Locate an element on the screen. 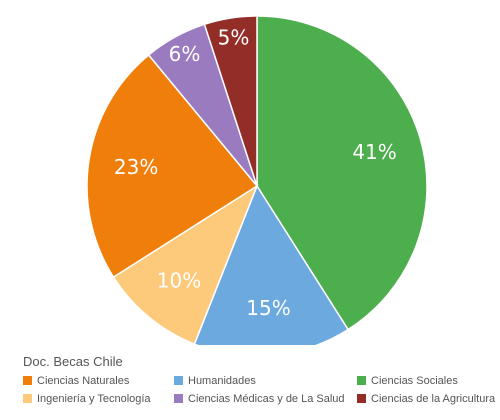 The width and height of the screenshot is (500, 420). legend-label: Ciencias Médicas y de La Salud is located at coordinates (266, 399).